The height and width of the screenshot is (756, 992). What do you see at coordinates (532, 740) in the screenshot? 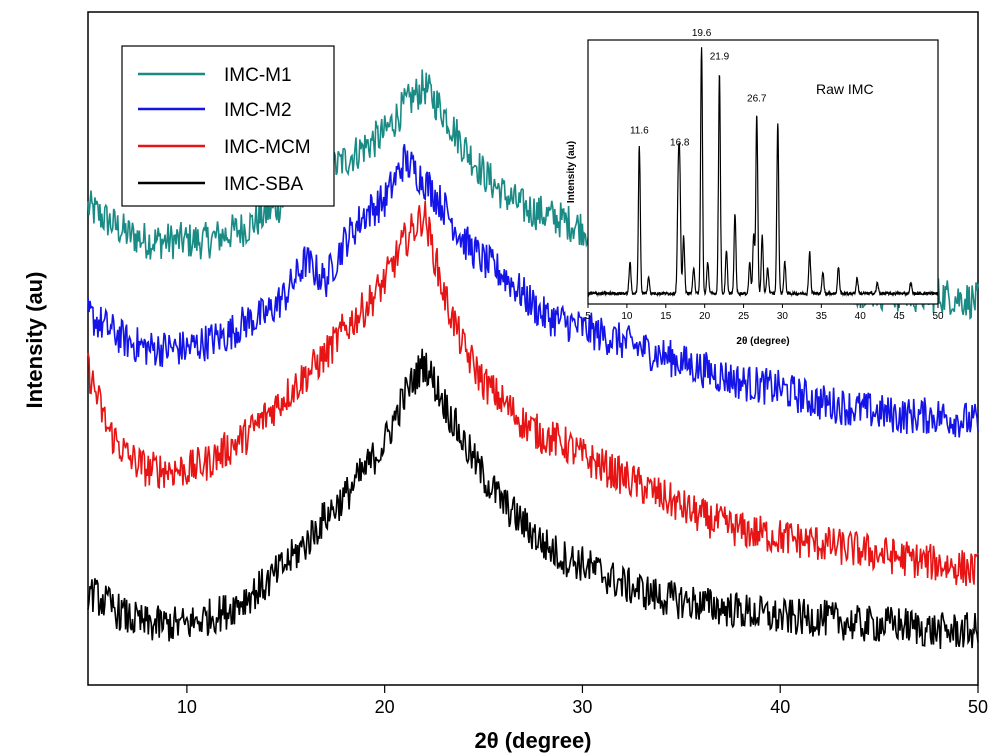
I see `main-x-axis-label: 2θ (degree)` at bounding box center [532, 740].